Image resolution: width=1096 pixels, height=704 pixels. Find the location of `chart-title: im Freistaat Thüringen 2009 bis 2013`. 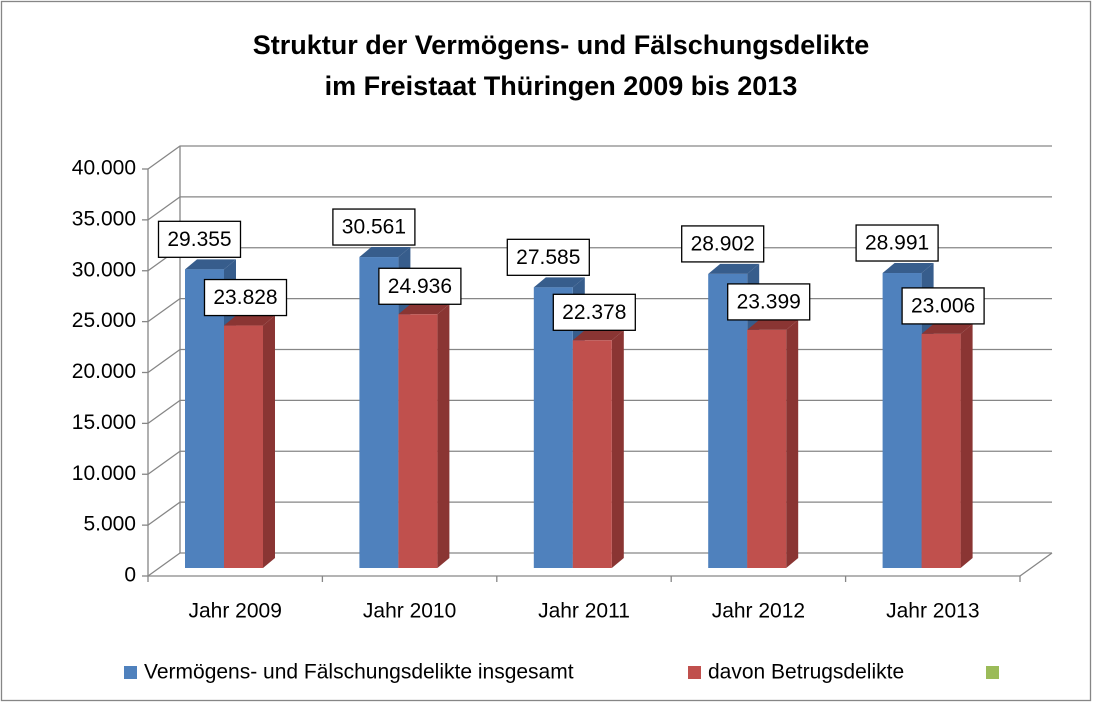

chart-title: im Freistaat Thüringen 2009 bis 2013 is located at coordinates (561, 86).